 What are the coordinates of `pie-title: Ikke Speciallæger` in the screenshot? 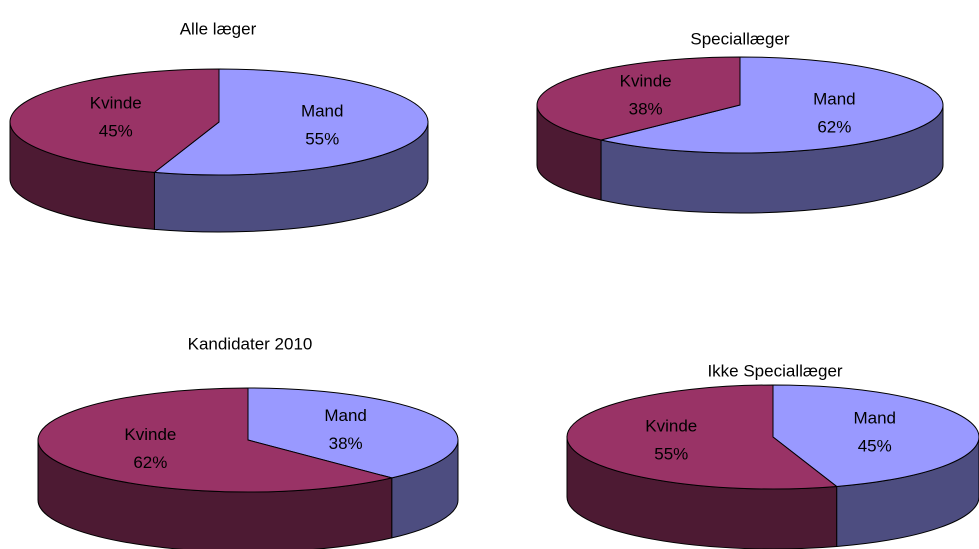 It's located at (774, 370).